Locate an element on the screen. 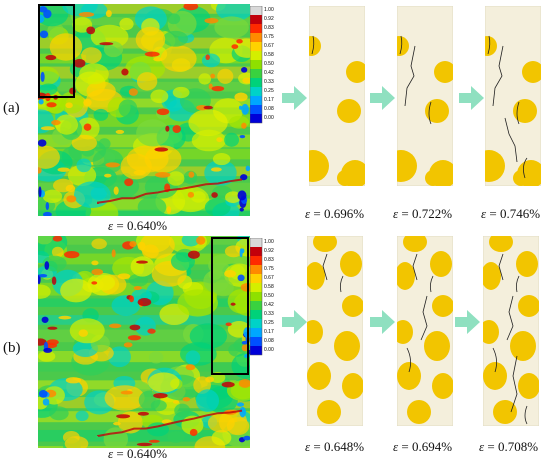 This screenshot has width=550, height=464. row-label-a: (a) is located at coordinates (11, 108).